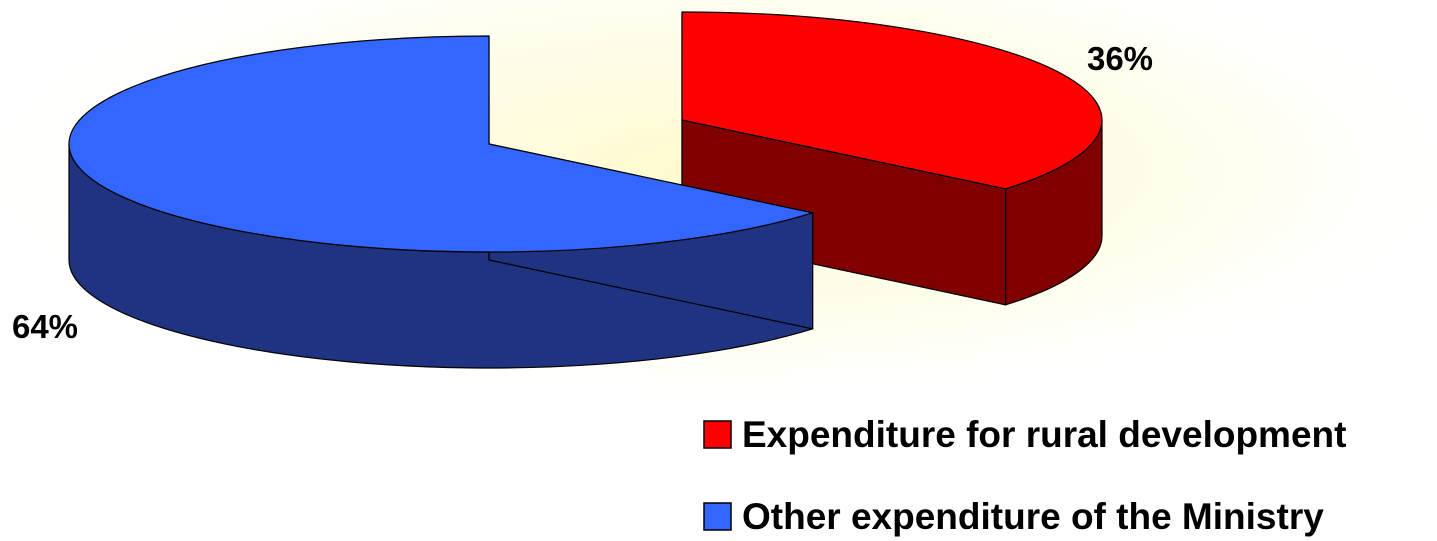 The width and height of the screenshot is (1437, 541). What do you see at coordinates (1044, 434) in the screenshot?
I see `legend-label: Expenditure for rural development` at bounding box center [1044, 434].